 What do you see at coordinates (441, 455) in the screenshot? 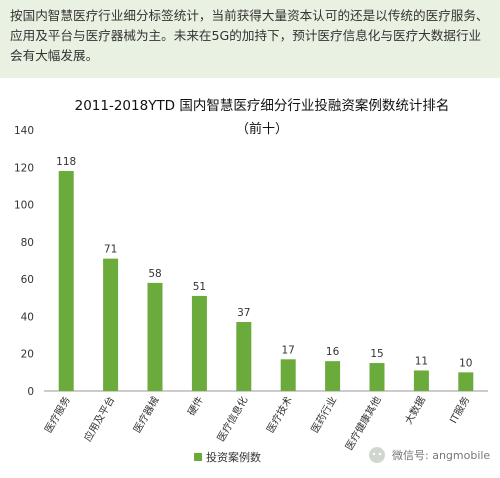
I see `watermark-text: 微信号: angmobile` at bounding box center [441, 455].